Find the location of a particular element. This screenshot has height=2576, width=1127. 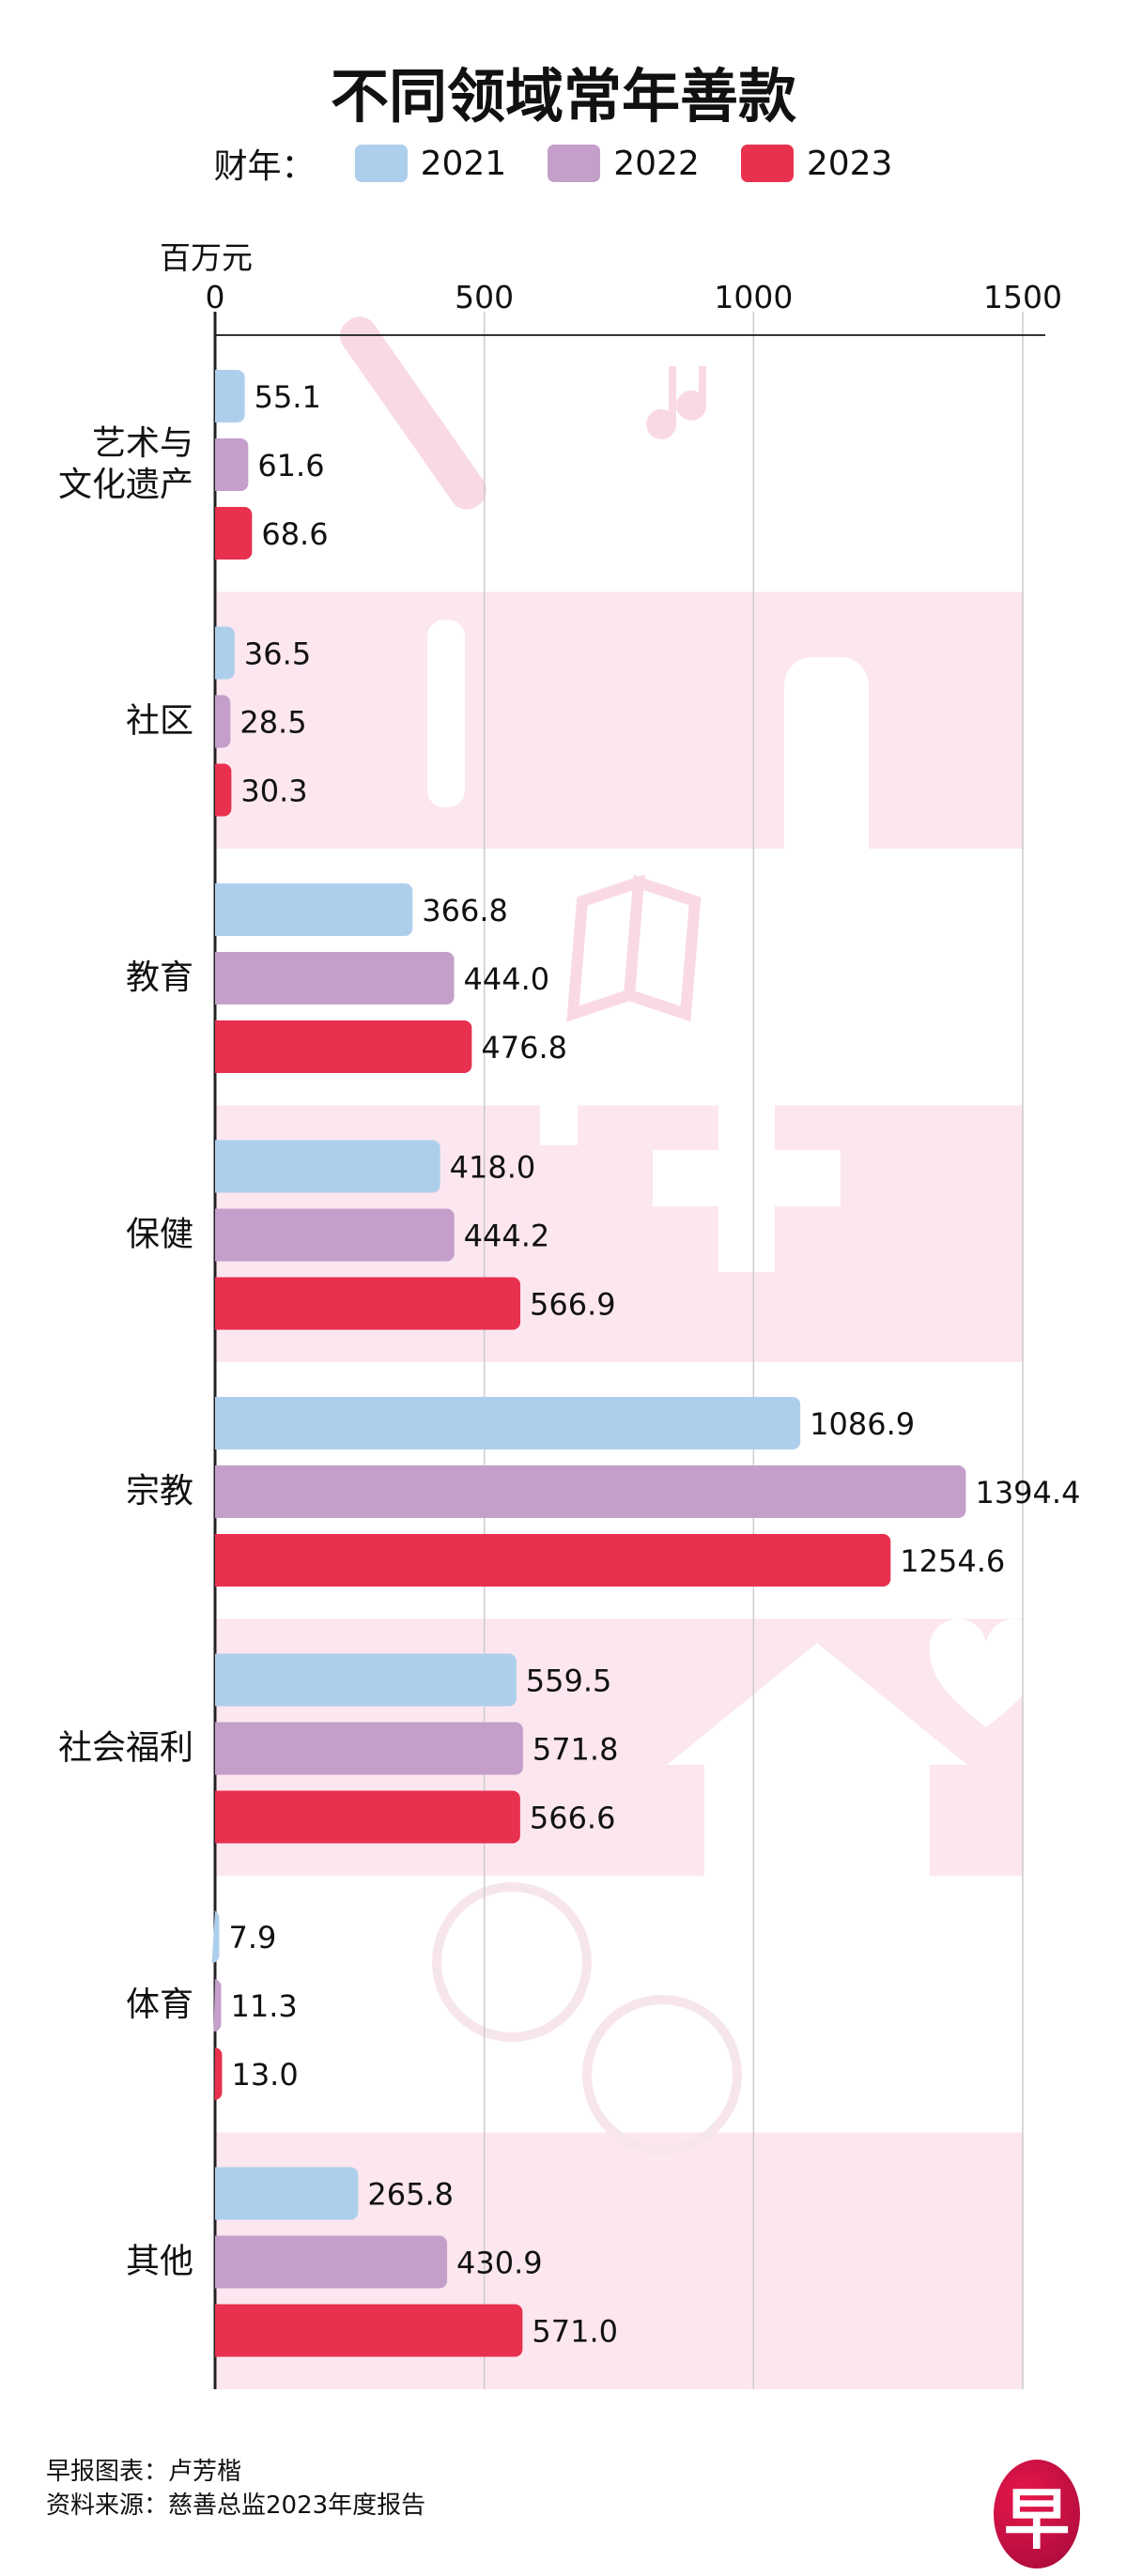

value-label: 418.0 is located at coordinates (493, 1168).